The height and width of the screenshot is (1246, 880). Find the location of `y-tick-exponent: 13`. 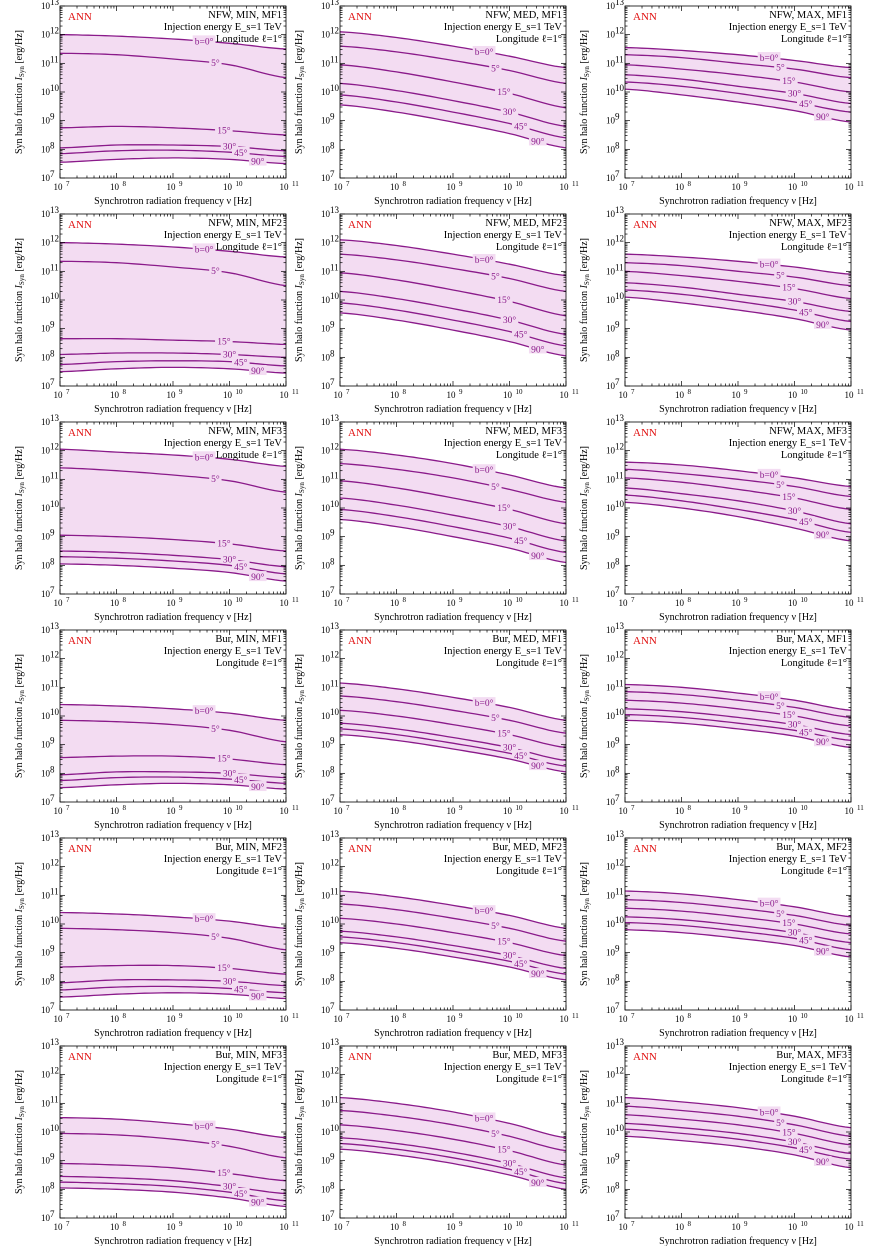

y-tick-exponent: 13 is located at coordinates (620, 1042).